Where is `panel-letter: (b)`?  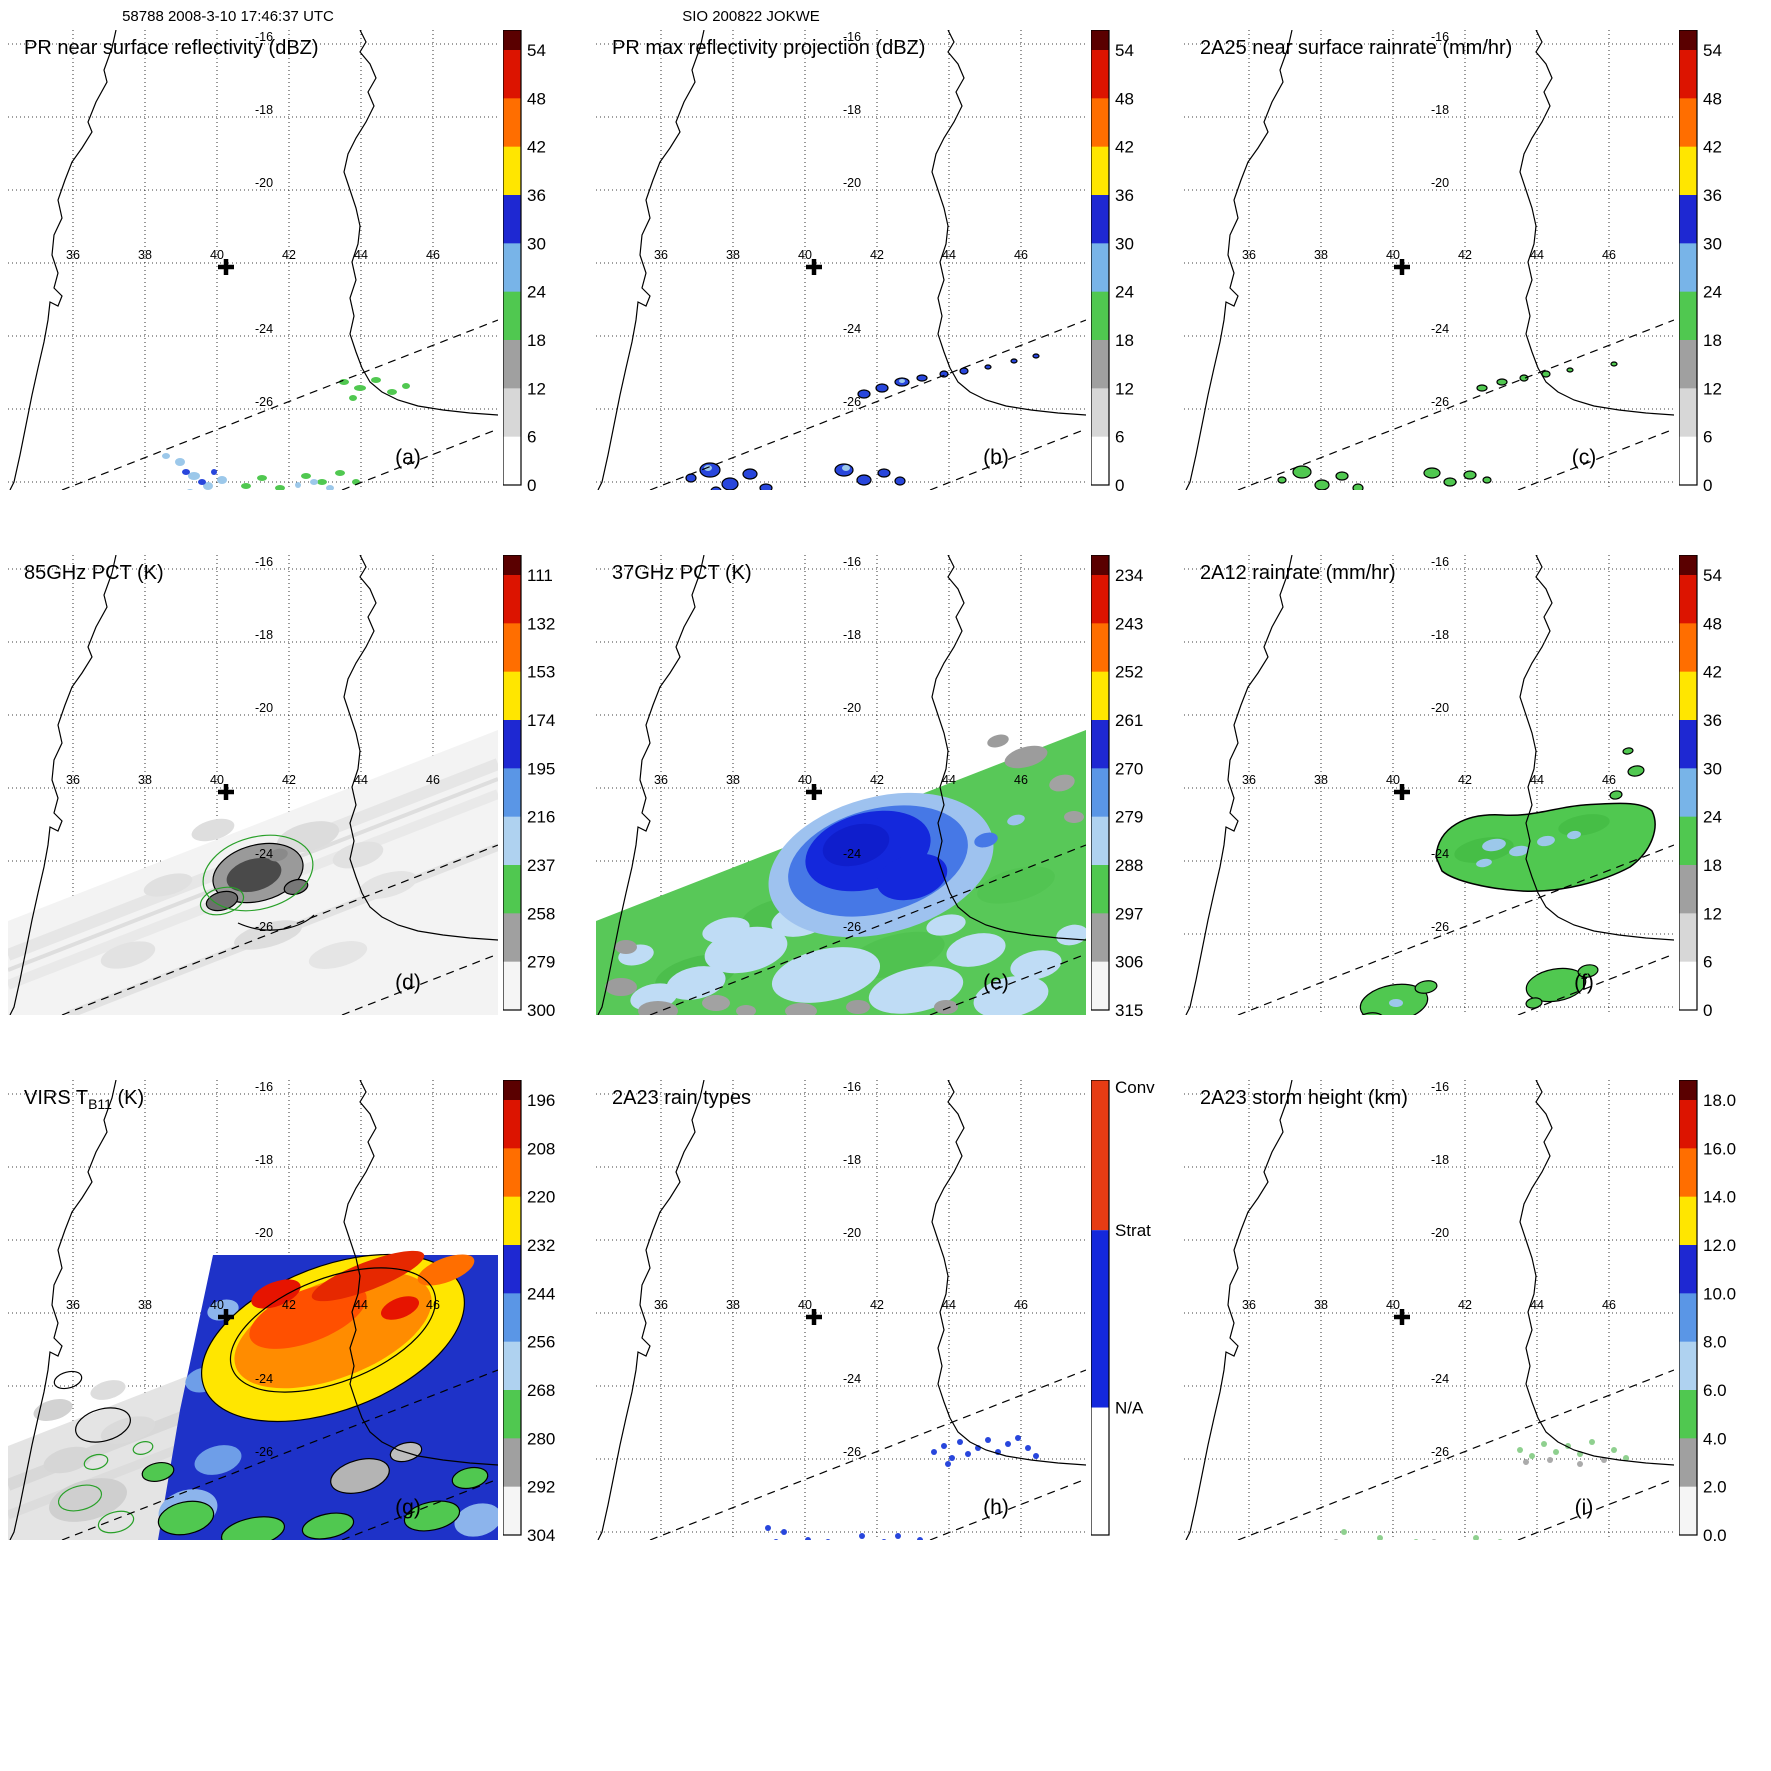 panel-letter: (b) is located at coordinates (996, 457).